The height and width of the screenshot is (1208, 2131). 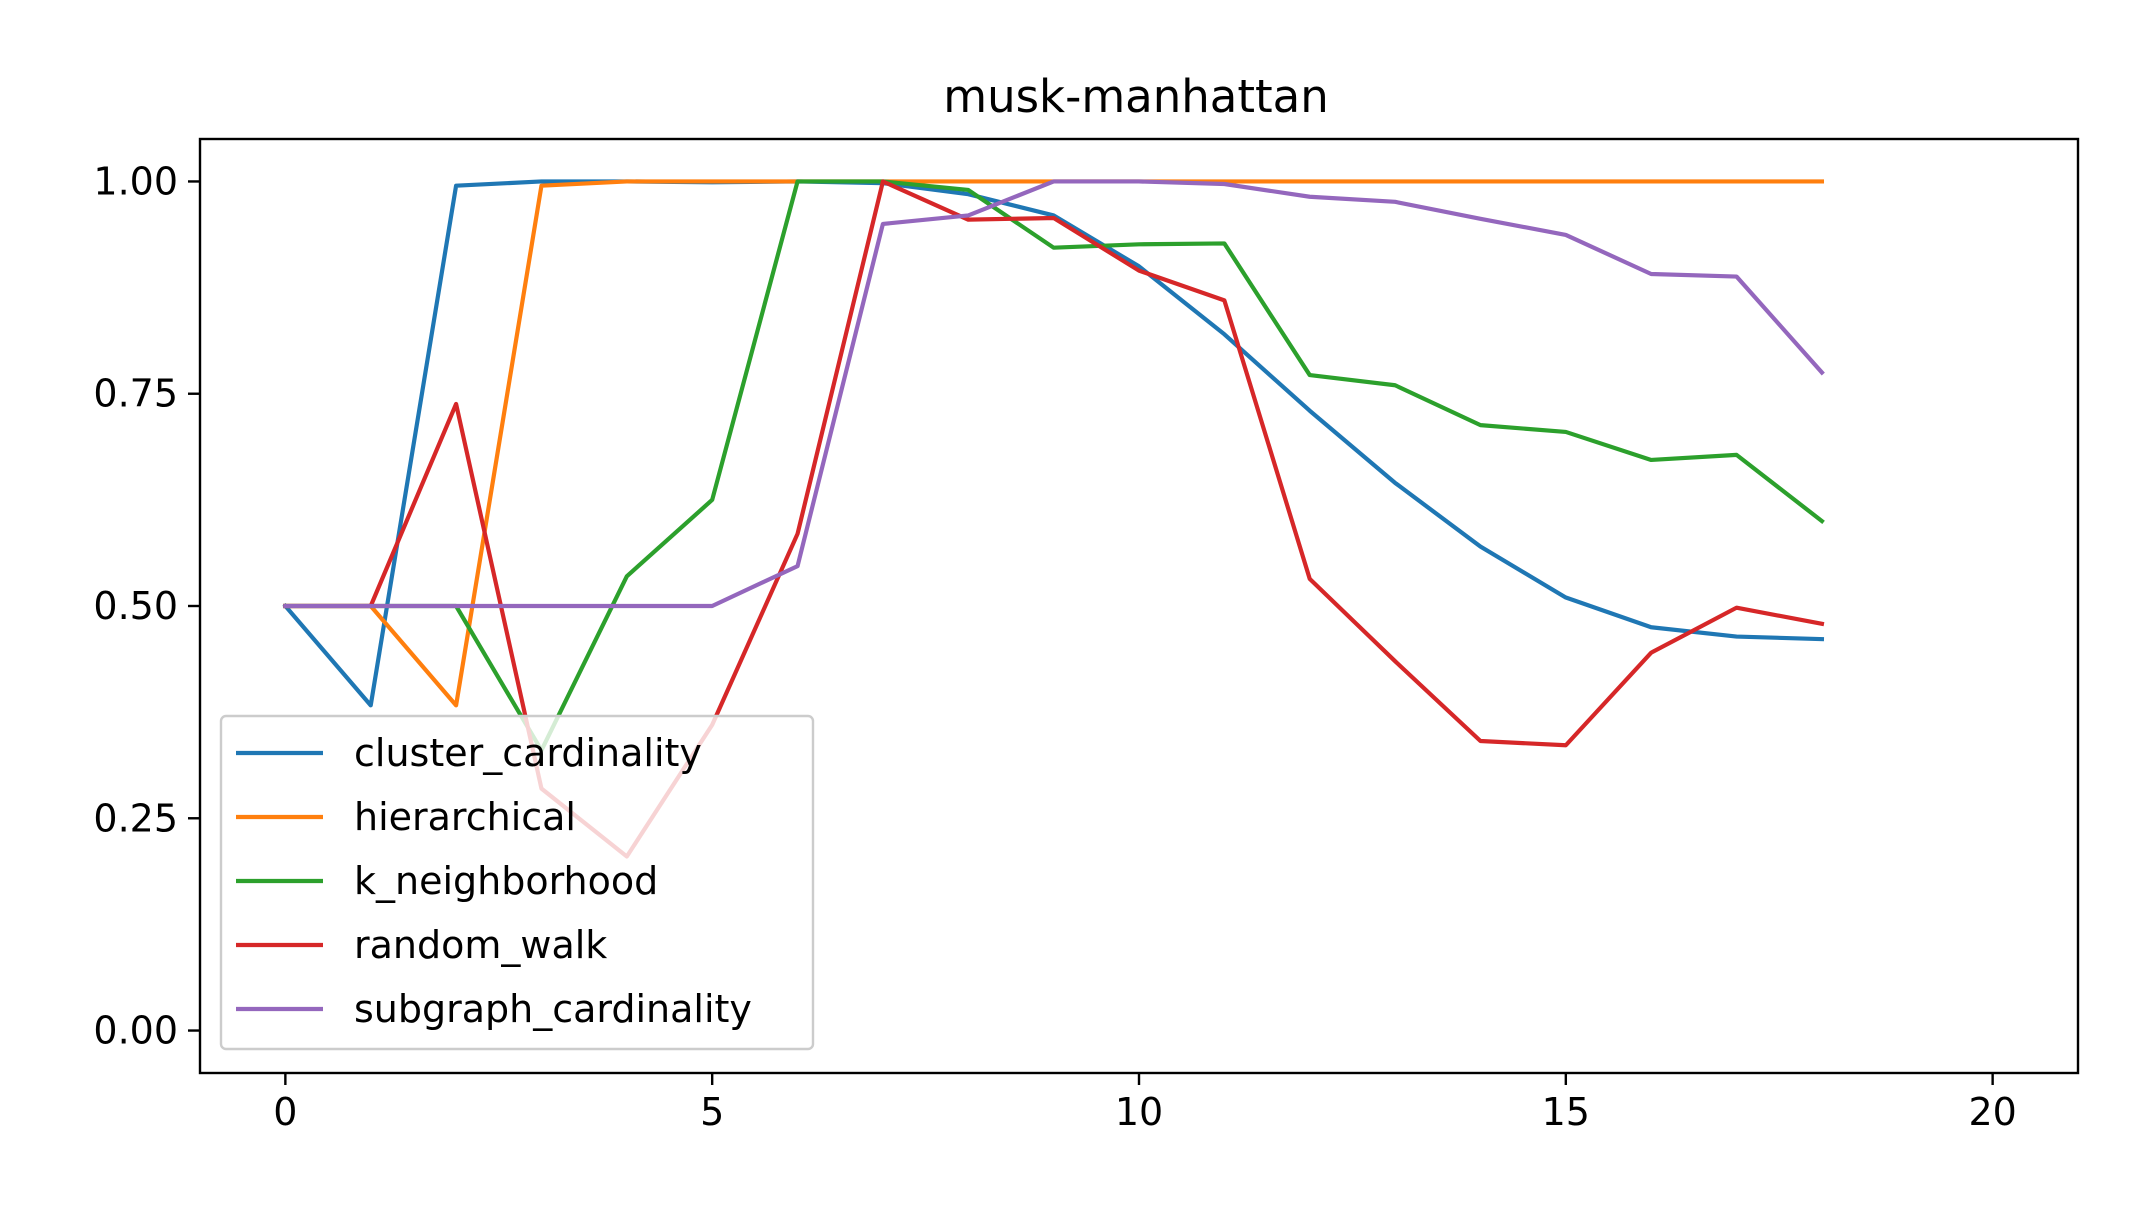 What do you see at coordinates (480, 945) in the screenshot?
I see `legend-label-random_walk: random_walk` at bounding box center [480, 945].